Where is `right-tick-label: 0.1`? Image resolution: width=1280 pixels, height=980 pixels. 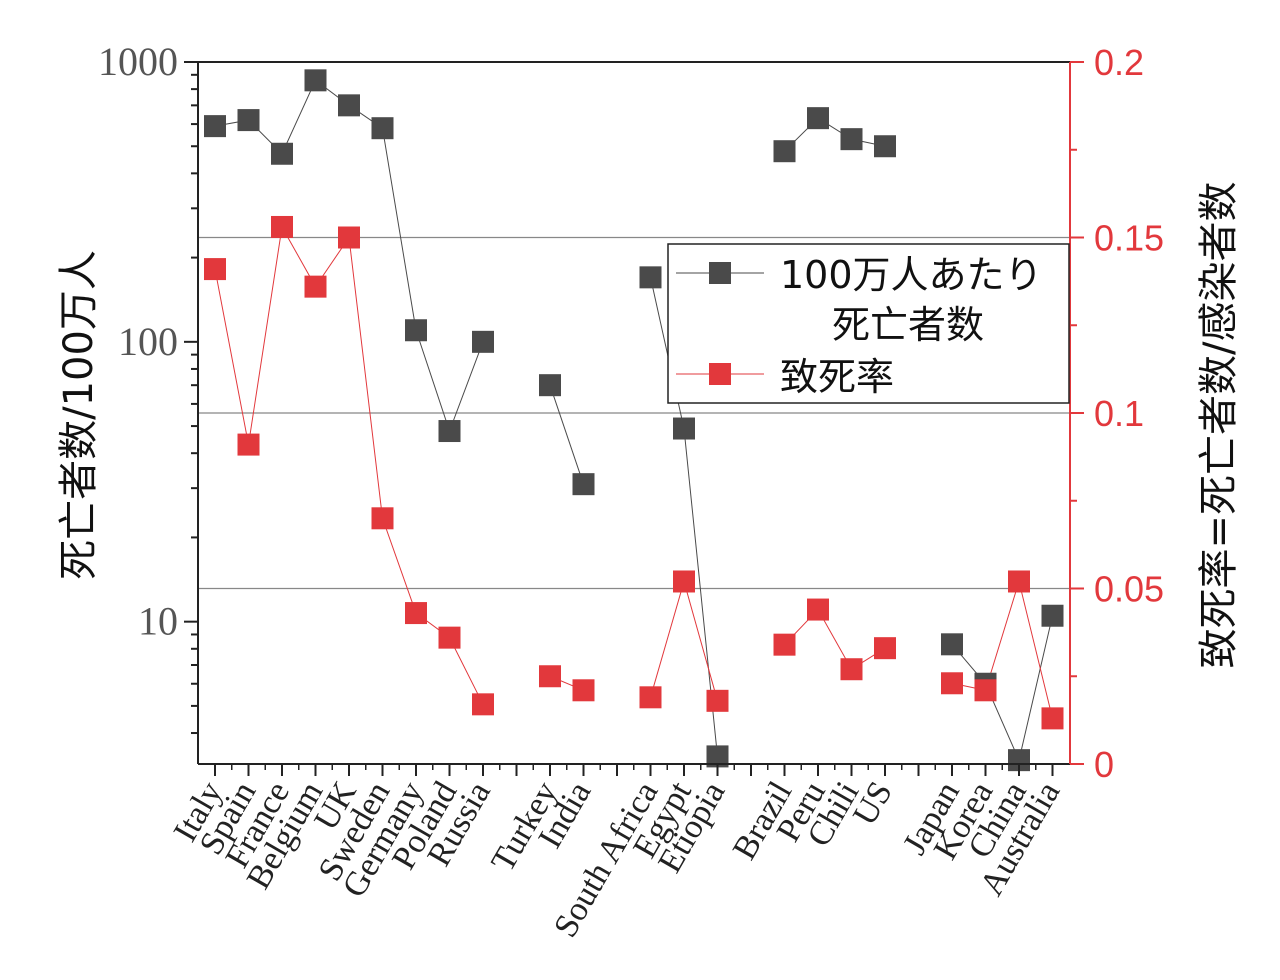 right-tick-label: 0.1 is located at coordinates (1119, 413).